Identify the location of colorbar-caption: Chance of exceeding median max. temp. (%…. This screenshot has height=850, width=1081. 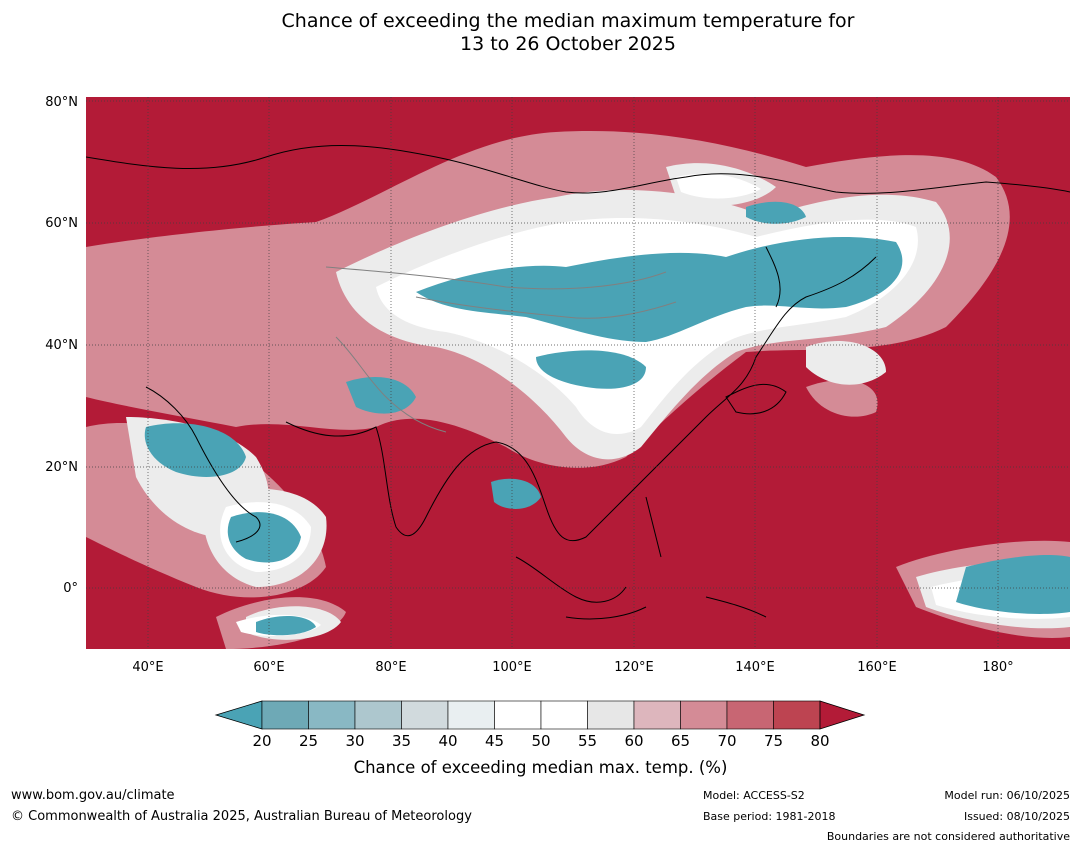
(540, 767).